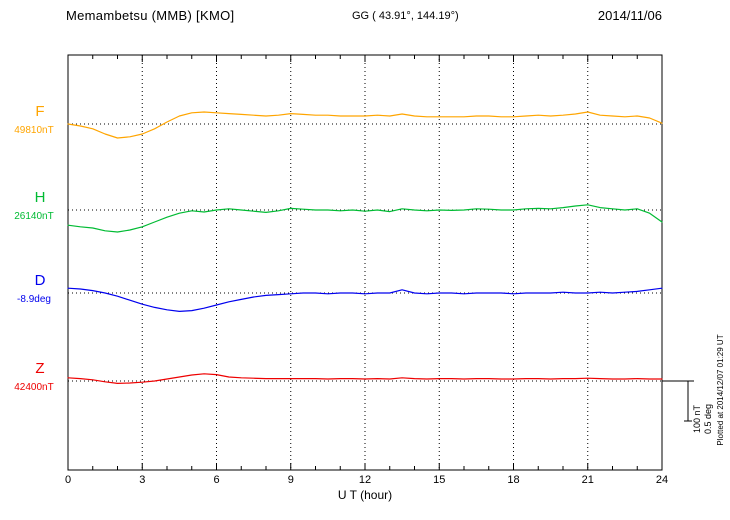  Describe the element at coordinates (405, 16) in the screenshot. I see `geographic-coordinates: GG ( 43.91°, 144.19°)` at that location.